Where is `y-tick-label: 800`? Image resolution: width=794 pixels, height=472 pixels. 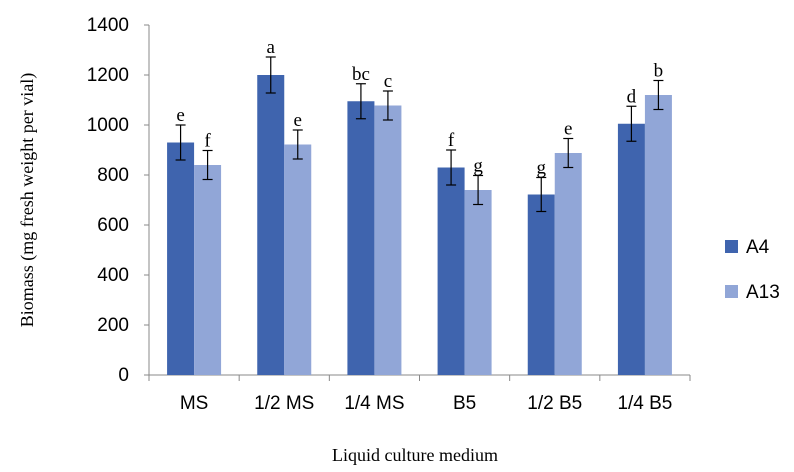
y-tick-label: 800 is located at coordinates (113, 175).